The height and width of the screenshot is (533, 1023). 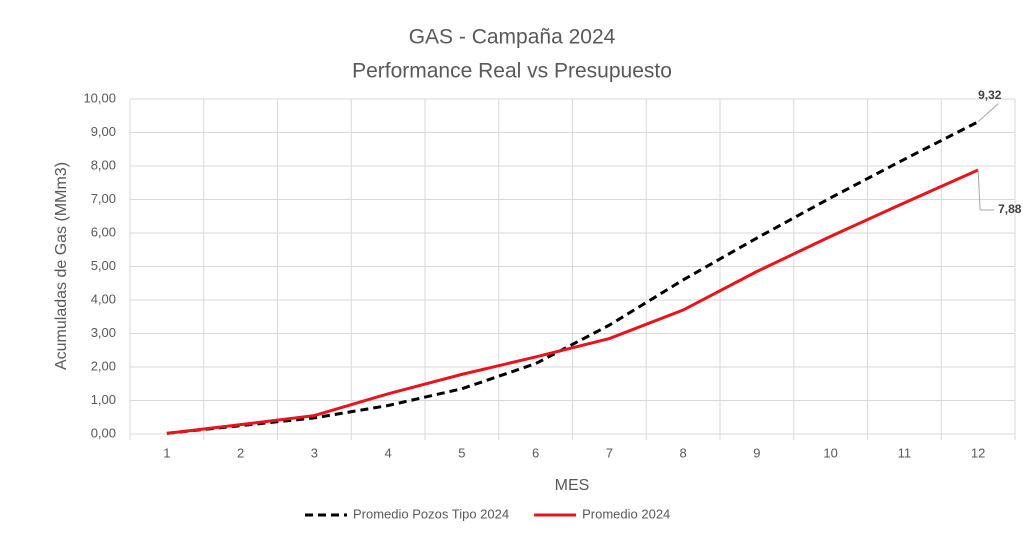 What do you see at coordinates (990, 95) in the screenshot?
I see `data-label: 9,32` at bounding box center [990, 95].